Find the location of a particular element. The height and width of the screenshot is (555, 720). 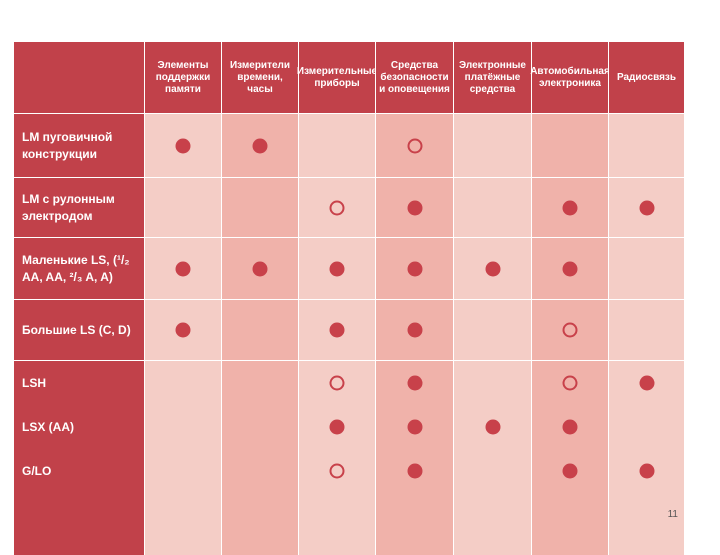

row-header: Большие LS (C, D) is located at coordinates (79, 330).